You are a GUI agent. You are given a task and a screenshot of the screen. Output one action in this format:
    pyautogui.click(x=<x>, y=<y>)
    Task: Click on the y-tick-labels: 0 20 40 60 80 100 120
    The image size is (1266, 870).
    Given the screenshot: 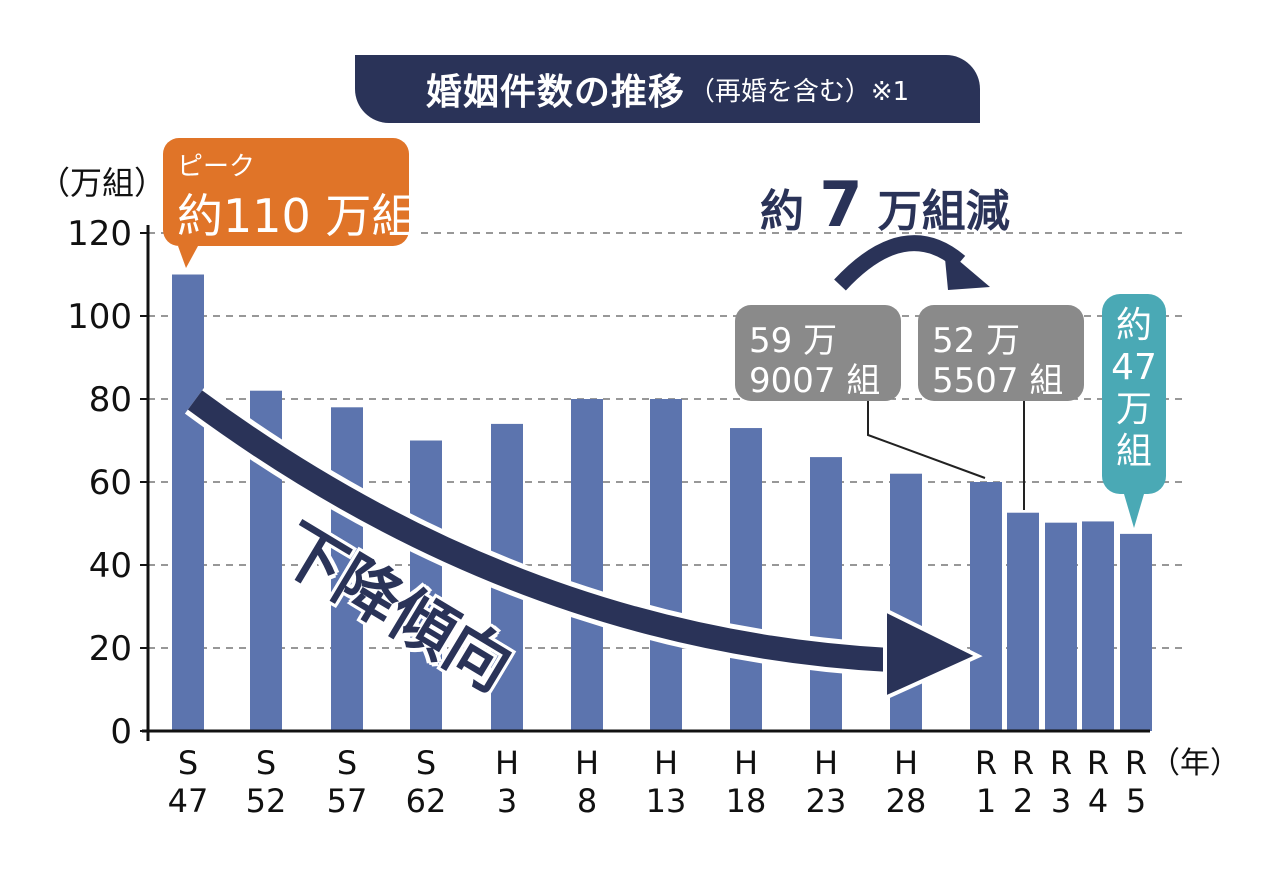 What is the action you would take?
    pyautogui.click(x=99, y=483)
    